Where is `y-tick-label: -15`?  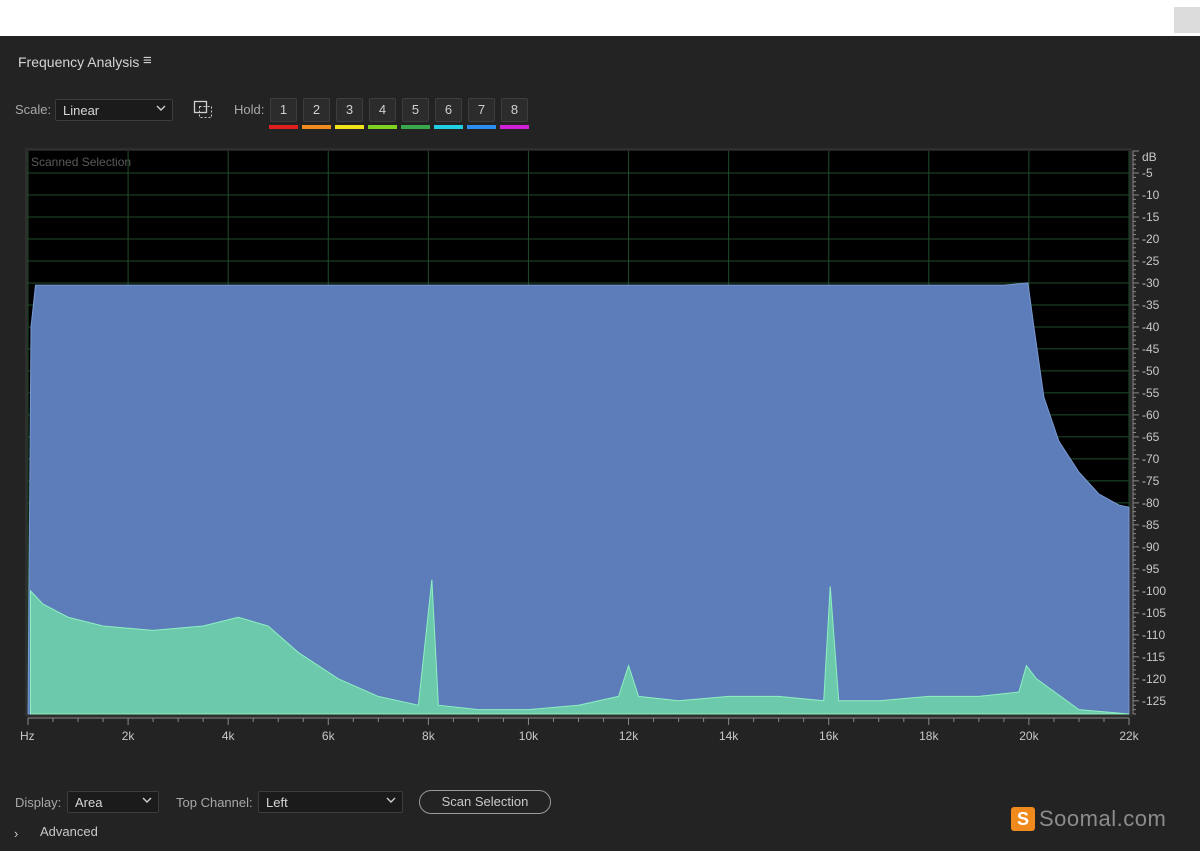
y-tick-label: -15 is located at coordinates (1151, 217).